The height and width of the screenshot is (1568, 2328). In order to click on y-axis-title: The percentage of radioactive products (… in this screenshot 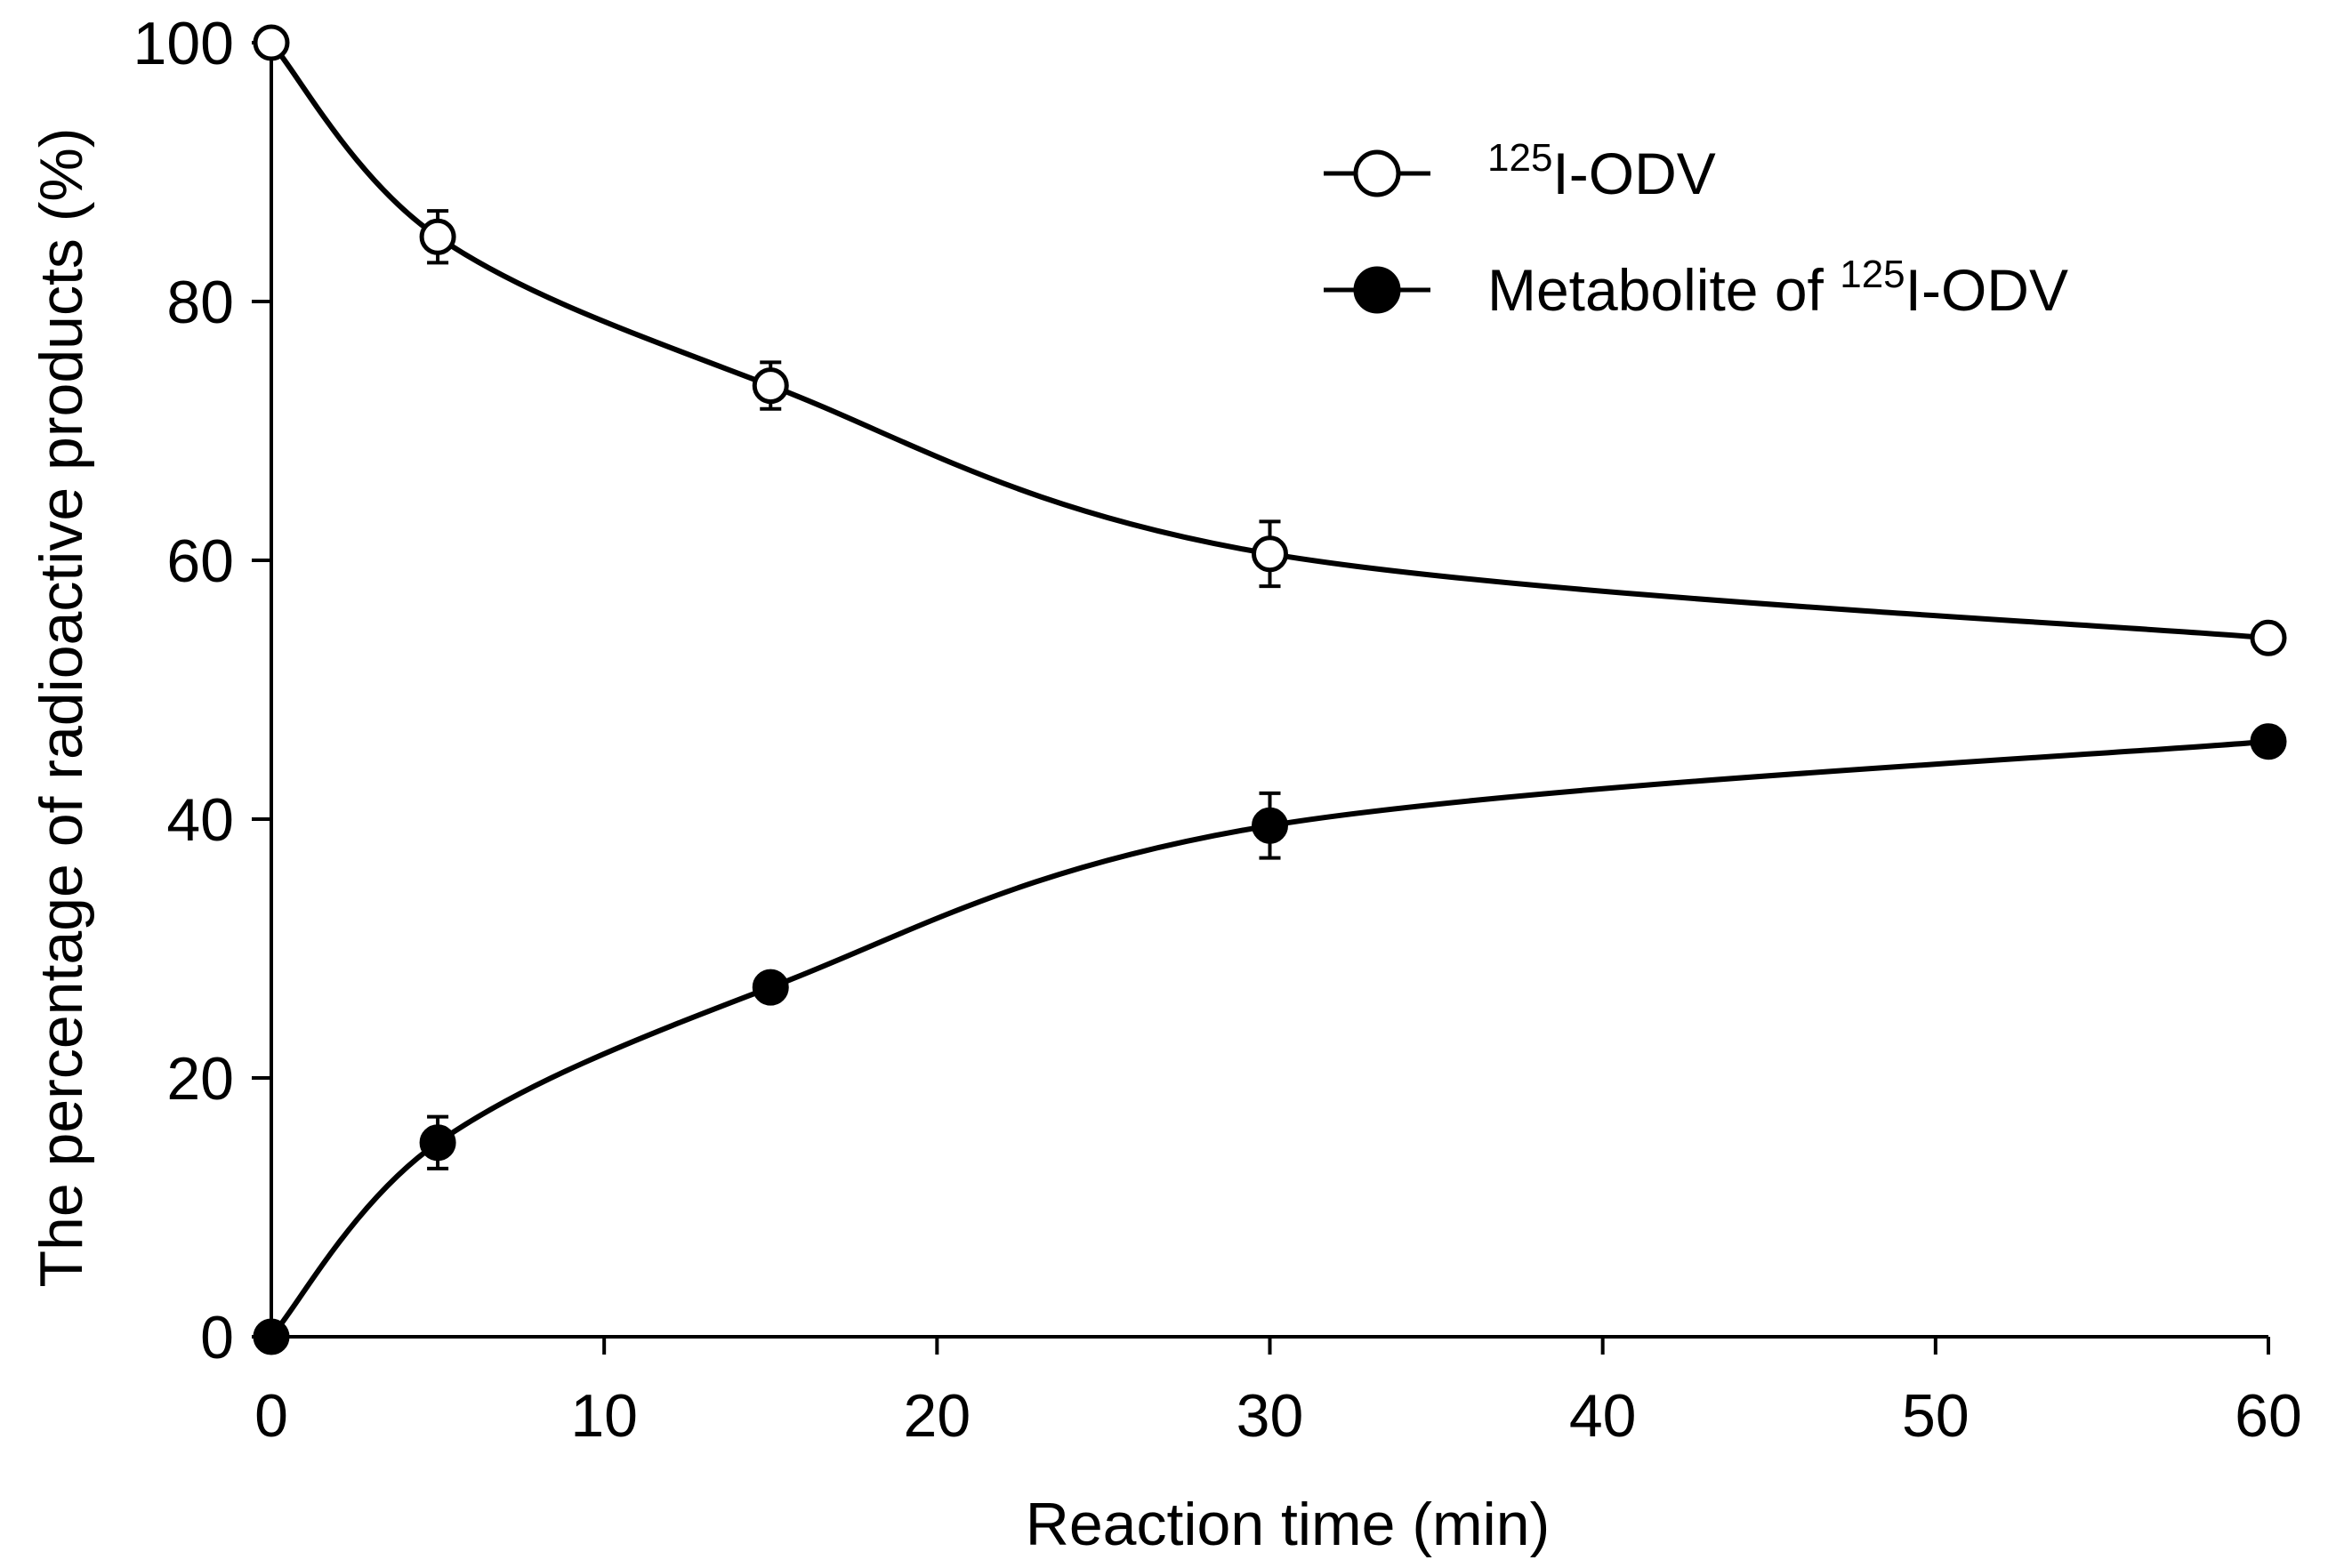, I will do `click(61, 707)`.